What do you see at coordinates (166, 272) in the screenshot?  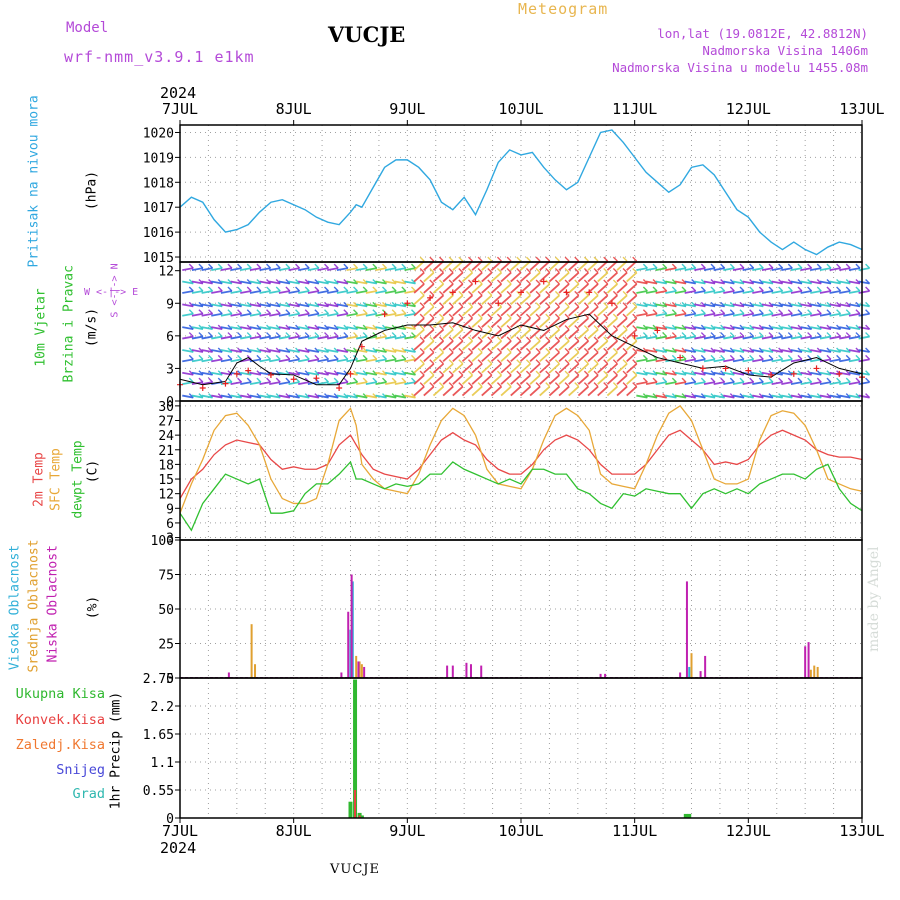 I see `y-tick-label: 12` at bounding box center [166, 272].